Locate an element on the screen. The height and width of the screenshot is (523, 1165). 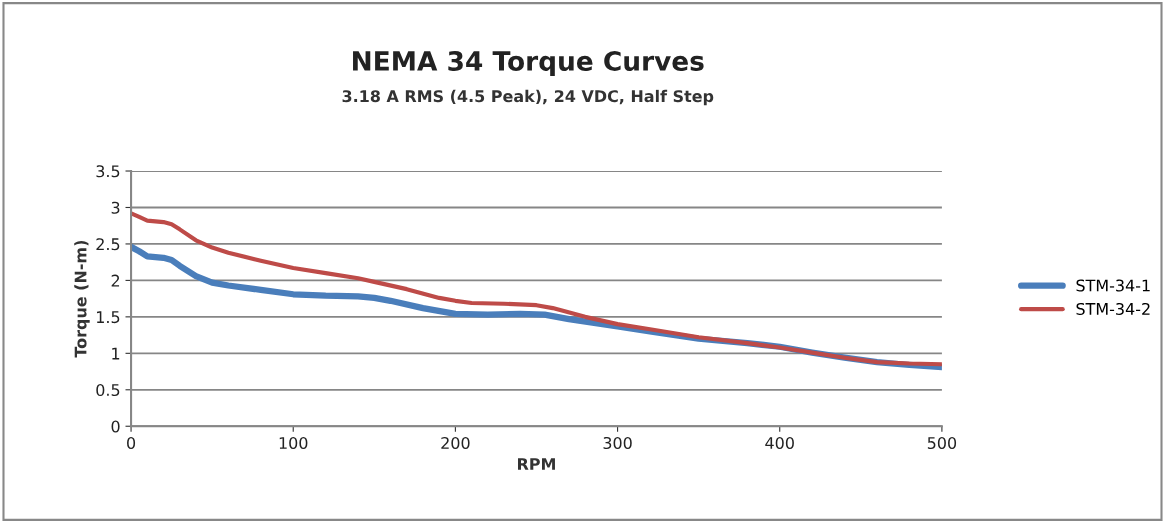
x-tick-label: 500 is located at coordinates (942, 443).